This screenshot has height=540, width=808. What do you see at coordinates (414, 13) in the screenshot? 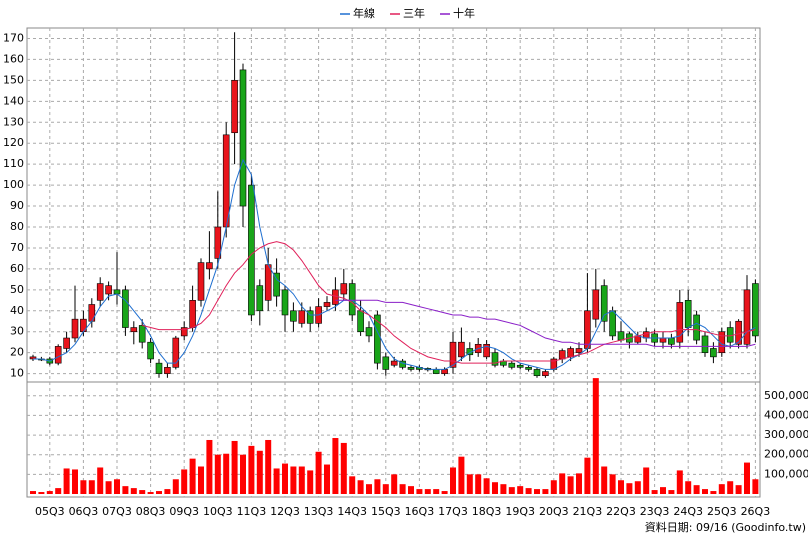
I see `legend-label: 三年` at bounding box center [414, 13].